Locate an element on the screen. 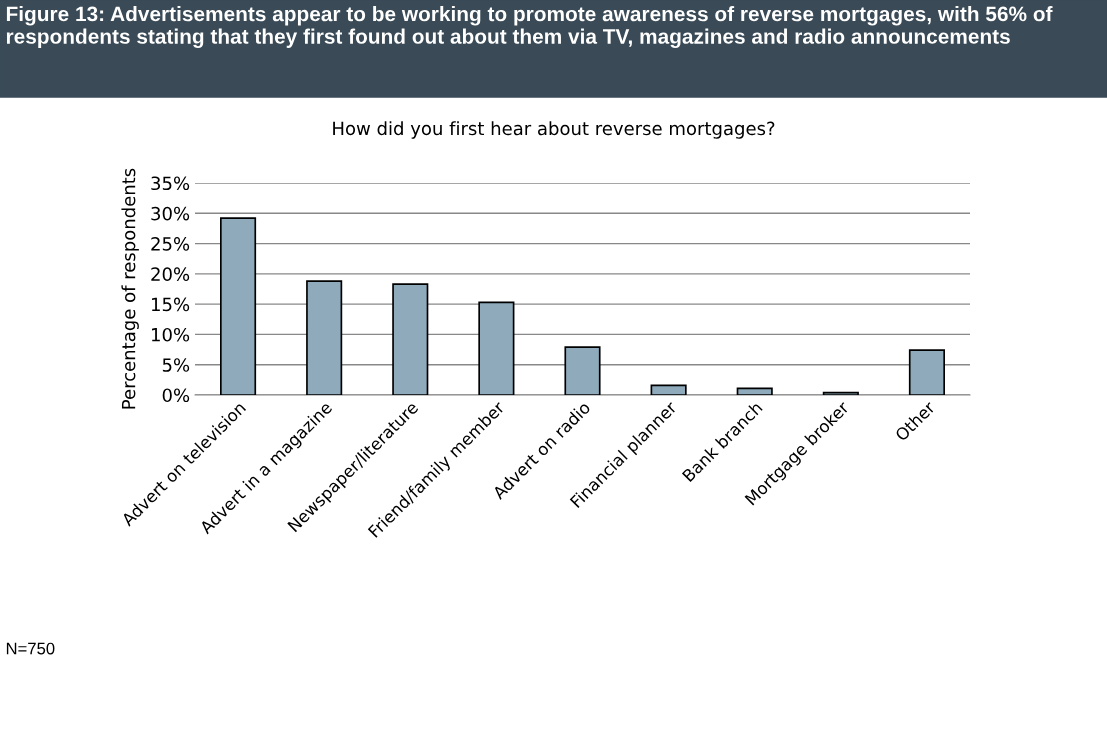 The image size is (1107, 735). y-tick-label: 15% is located at coordinates (170, 304).